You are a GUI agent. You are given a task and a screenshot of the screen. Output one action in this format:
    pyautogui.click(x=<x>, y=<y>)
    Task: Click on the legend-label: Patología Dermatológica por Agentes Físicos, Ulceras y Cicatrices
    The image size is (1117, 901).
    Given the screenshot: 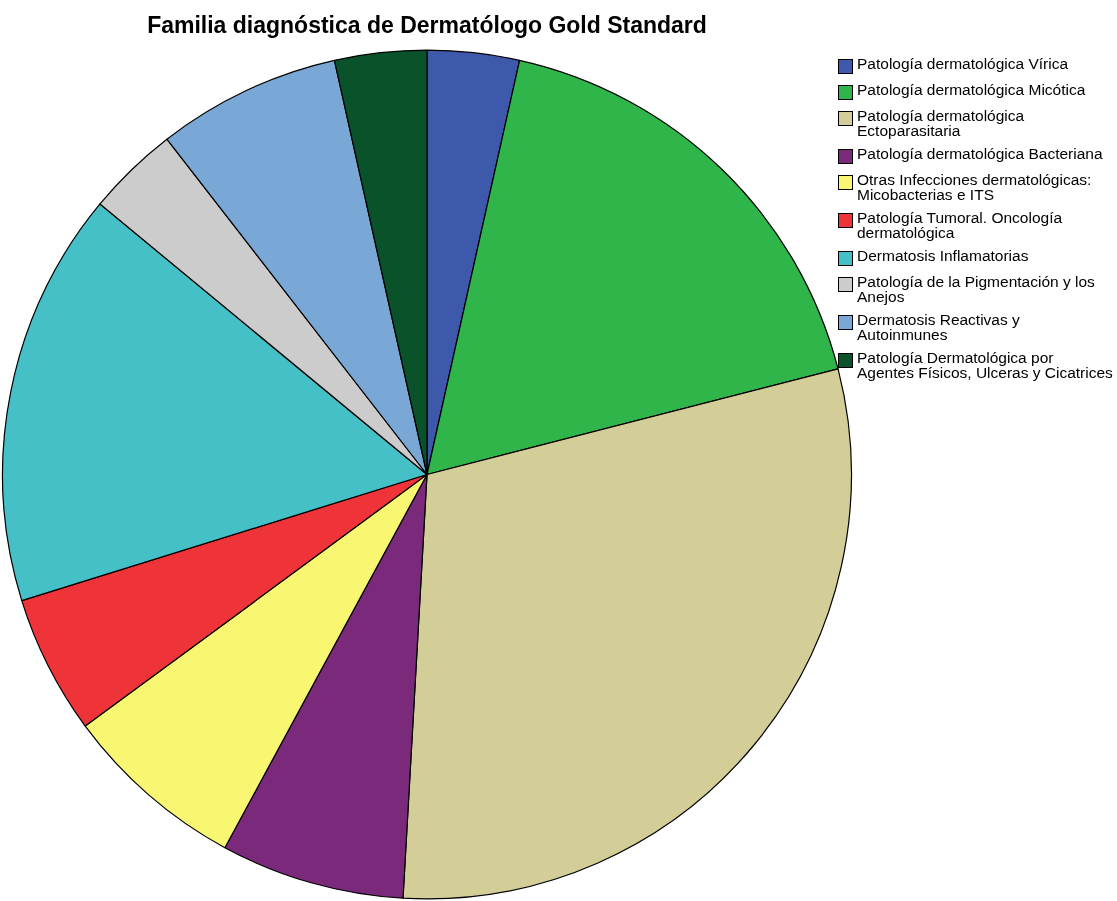 What is the action you would take?
    pyautogui.click(x=985, y=365)
    